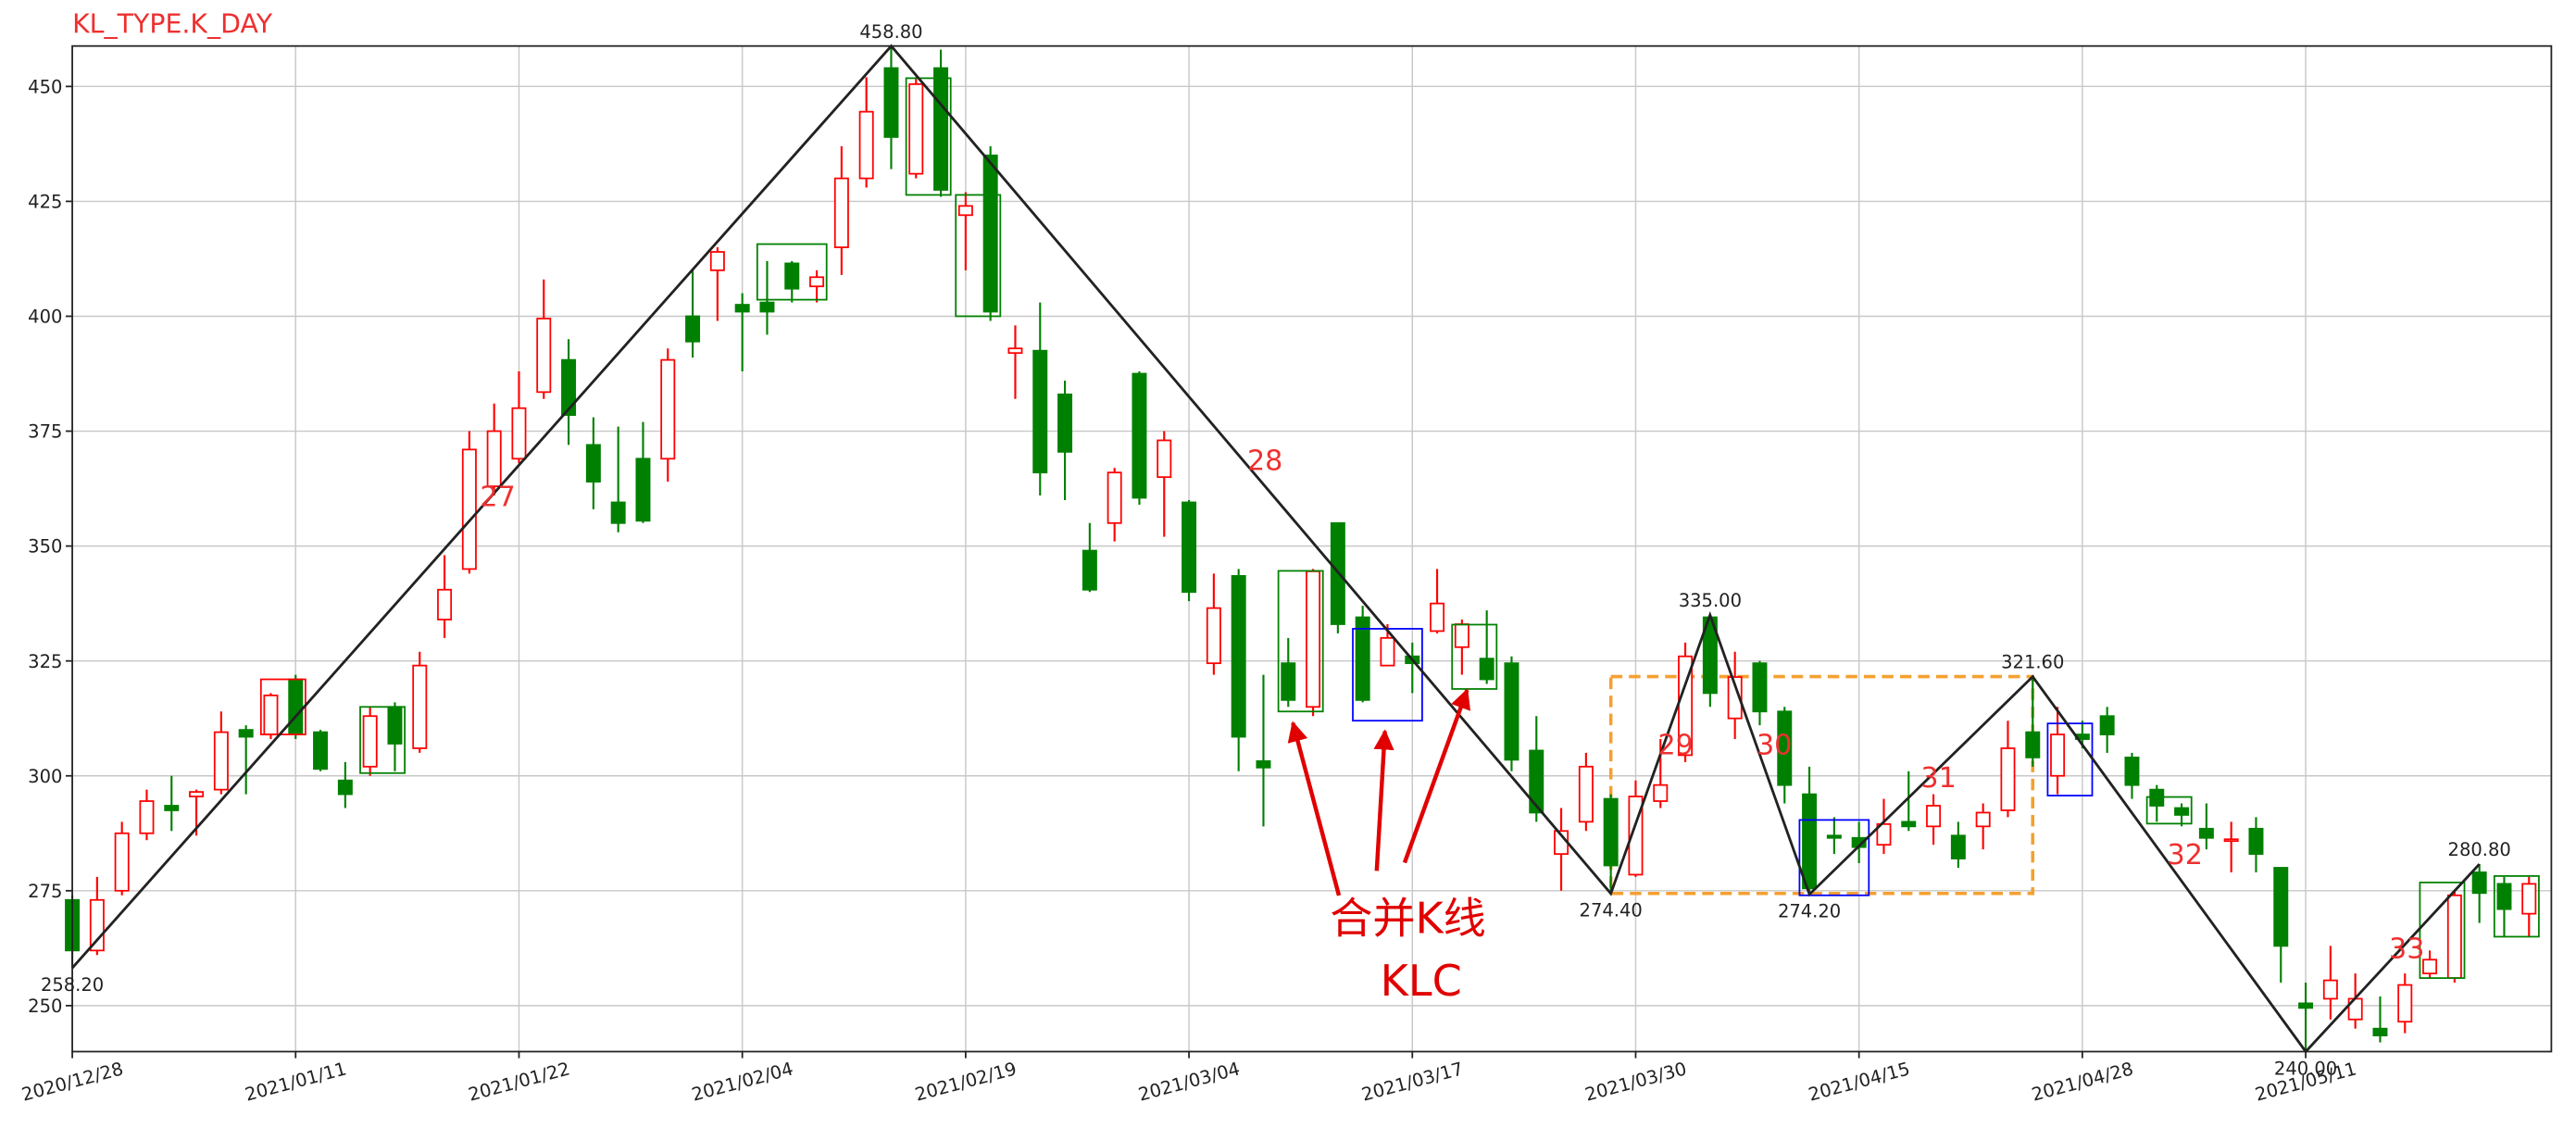  What do you see at coordinates (45, 1006) in the screenshot?
I see `y-tick-label: 250` at bounding box center [45, 1006].